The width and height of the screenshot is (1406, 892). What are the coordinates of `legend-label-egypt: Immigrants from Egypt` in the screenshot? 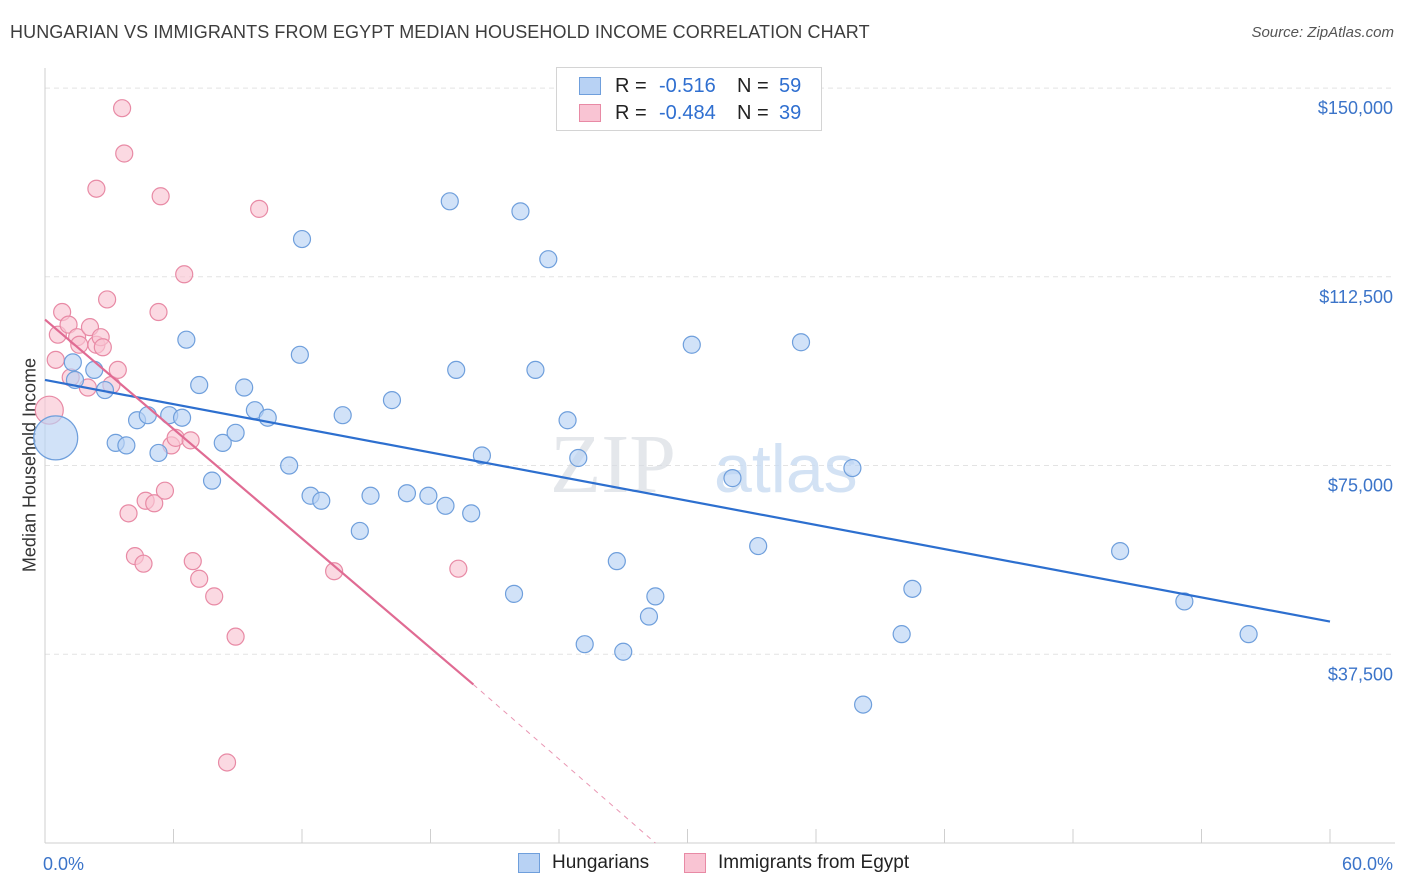 It's located at (814, 862).